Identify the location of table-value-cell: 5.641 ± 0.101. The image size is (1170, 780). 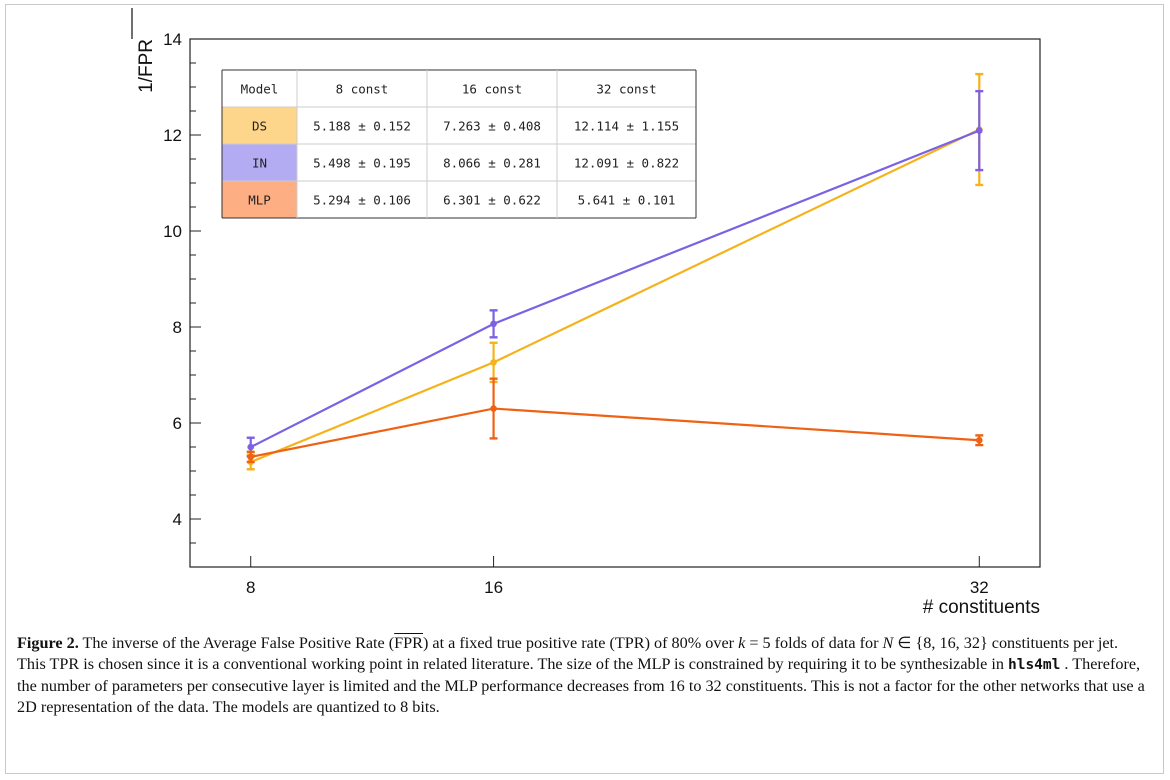
(627, 200).